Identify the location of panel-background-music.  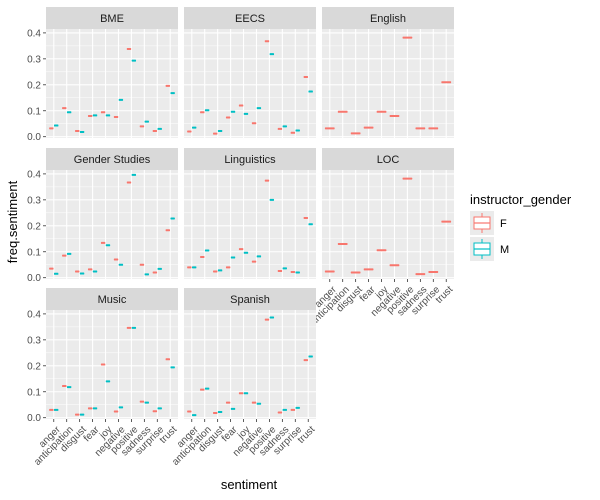
(112, 364).